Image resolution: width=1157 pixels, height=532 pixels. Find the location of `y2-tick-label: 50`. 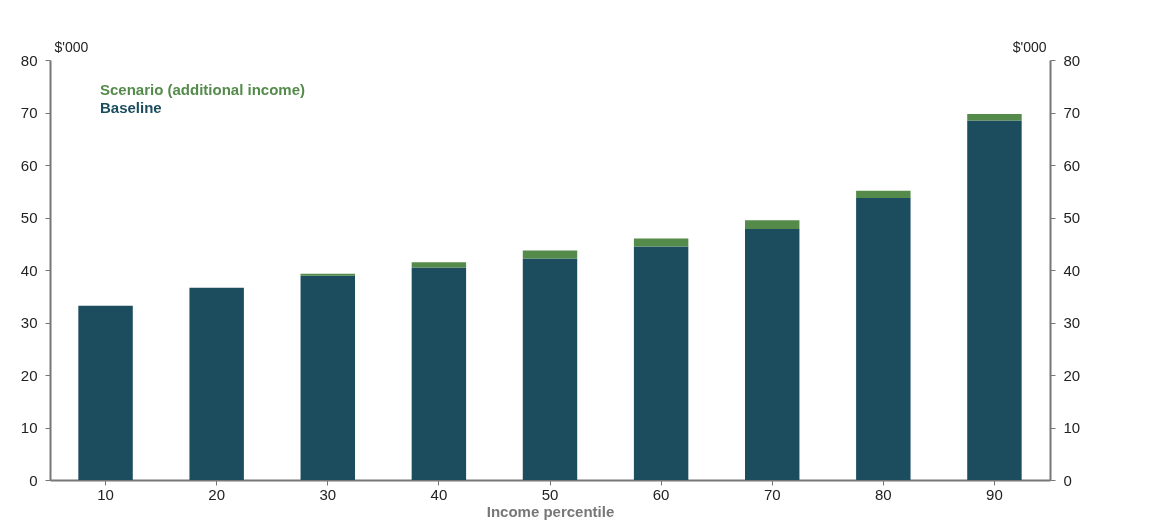

y2-tick-label: 50 is located at coordinates (1072, 217).